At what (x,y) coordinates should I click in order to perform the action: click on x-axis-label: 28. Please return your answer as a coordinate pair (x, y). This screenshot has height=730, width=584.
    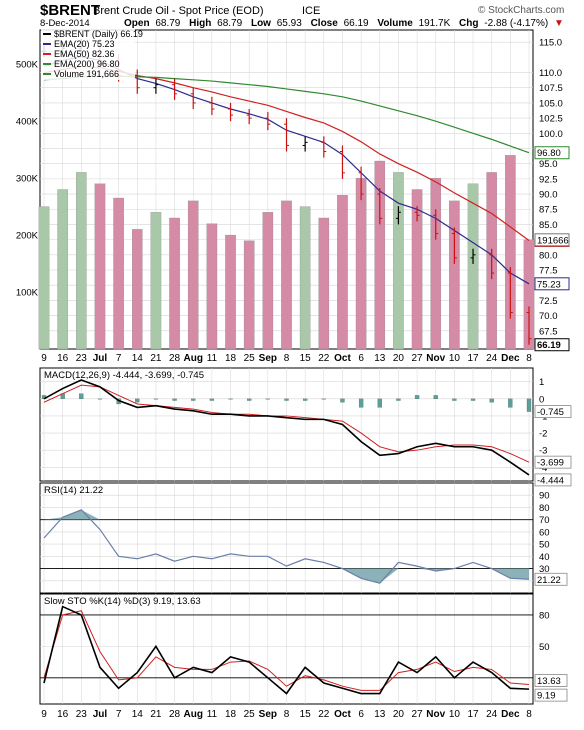
    Looking at the image, I should click on (175, 358).